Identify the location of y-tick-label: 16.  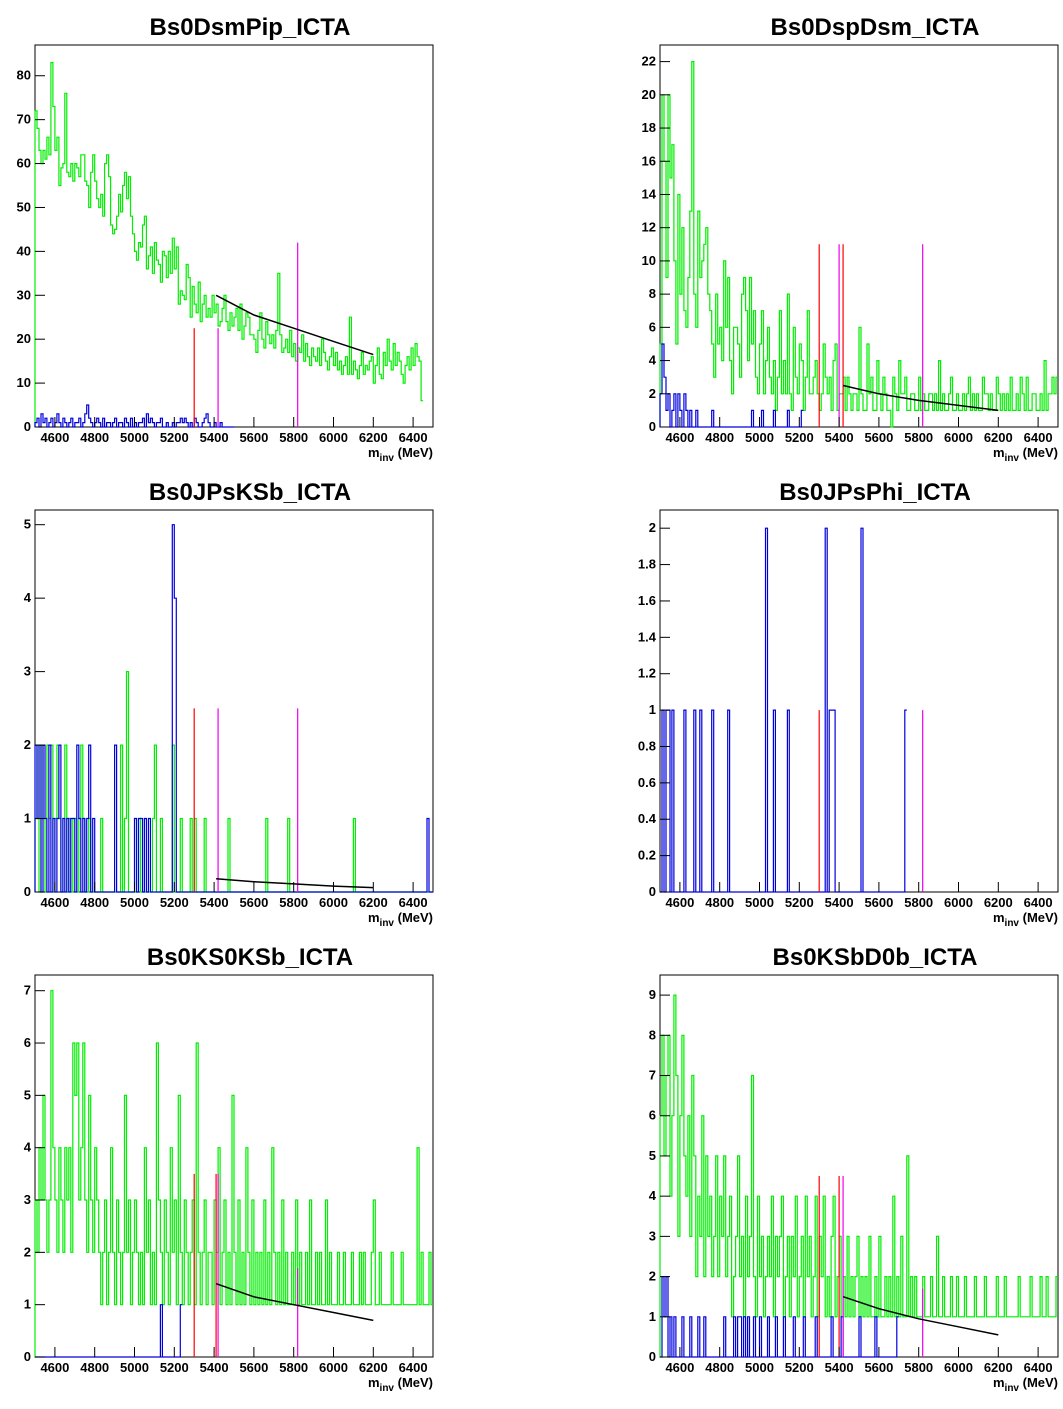
(649, 160).